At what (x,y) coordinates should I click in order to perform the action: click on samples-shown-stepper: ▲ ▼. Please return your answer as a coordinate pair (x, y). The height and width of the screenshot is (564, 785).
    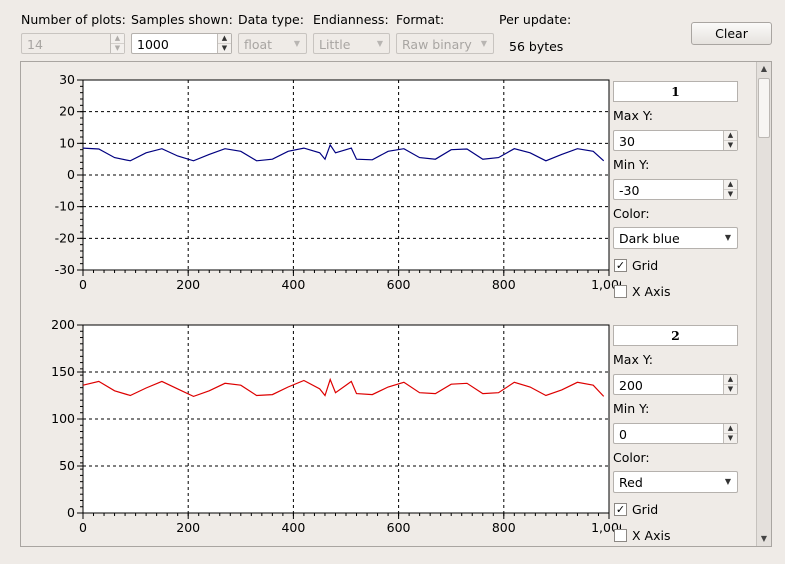
    Looking at the image, I should click on (224, 43).